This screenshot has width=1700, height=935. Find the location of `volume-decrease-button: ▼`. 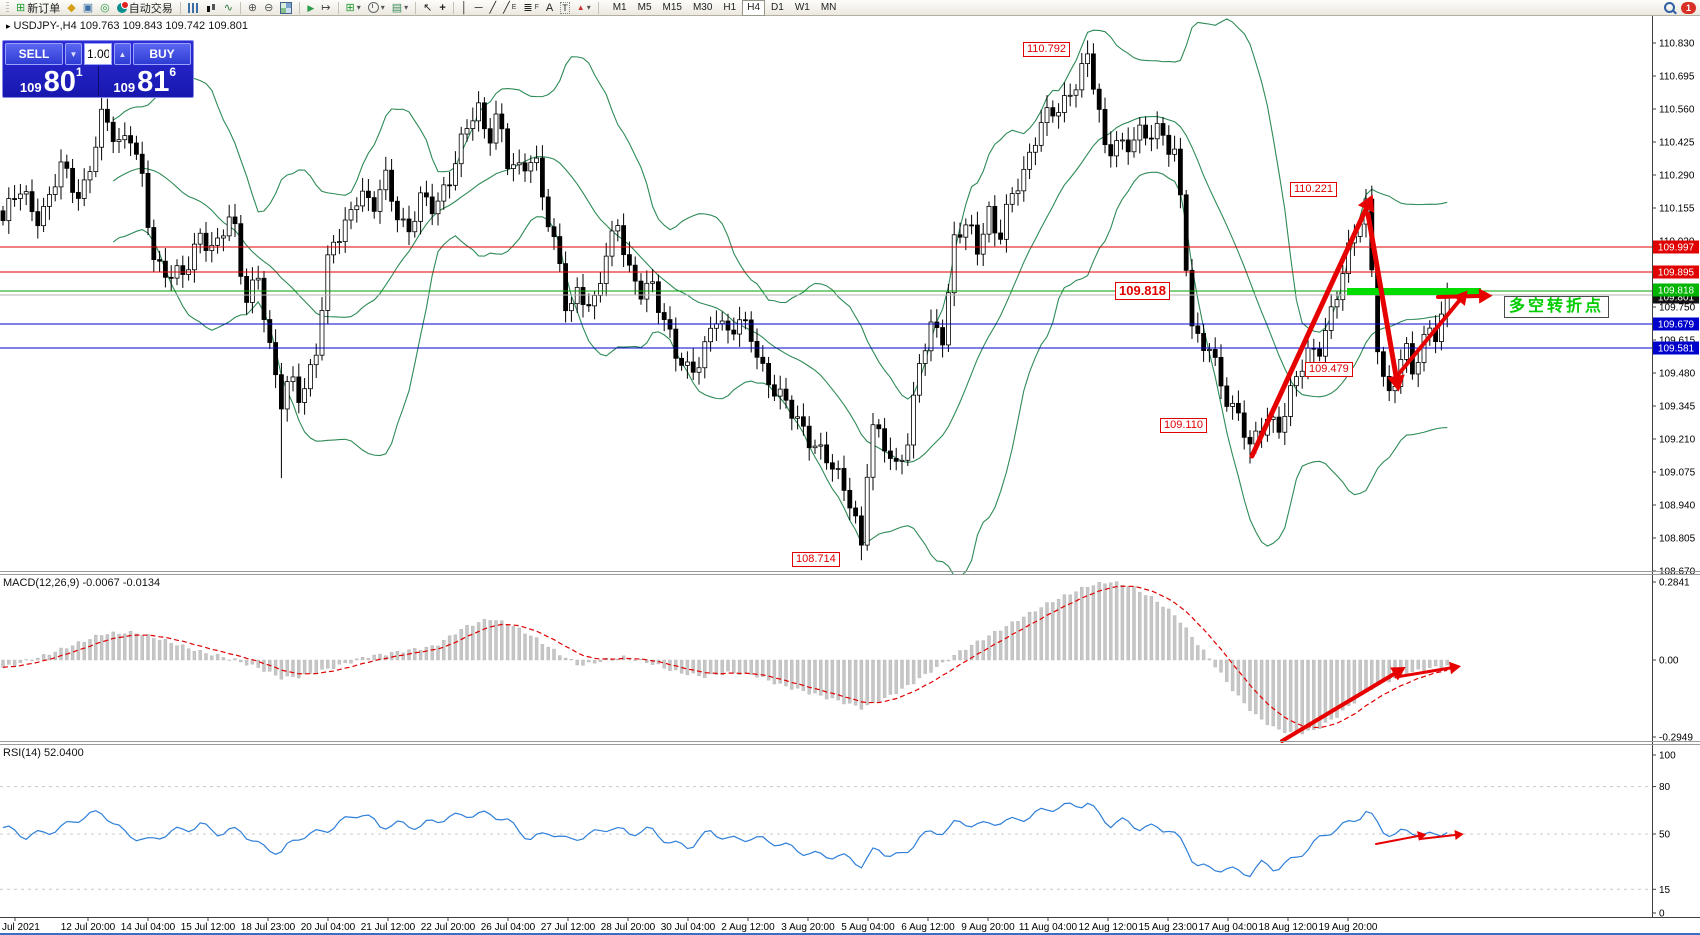

volume-decrease-button: ▼ is located at coordinates (73, 54).